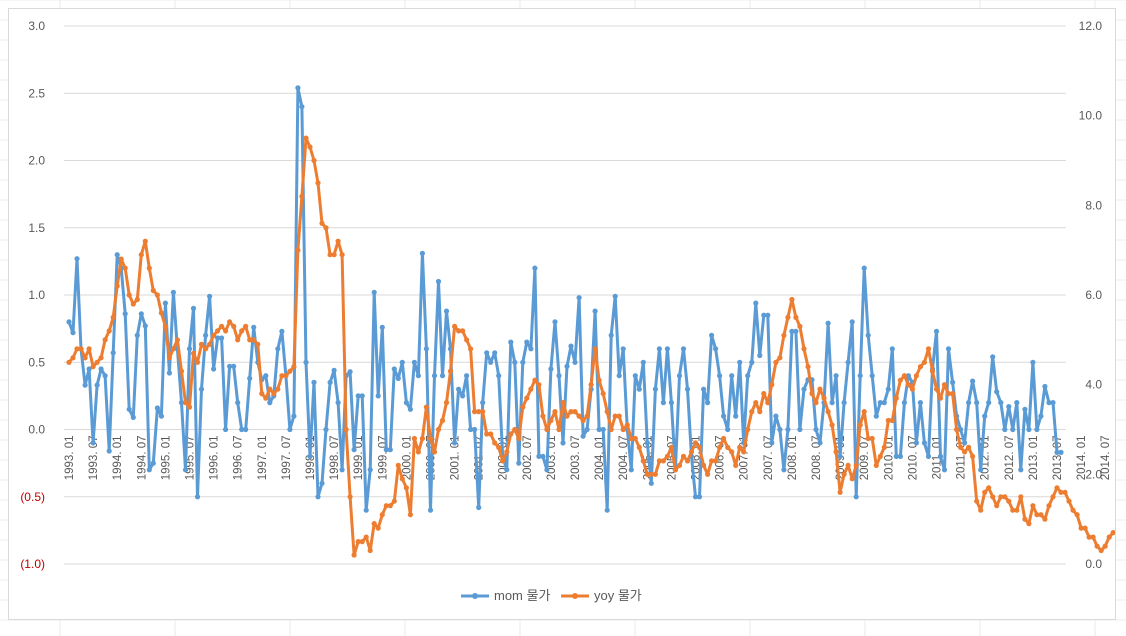 Image resolution: width=1126 pixels, height=636 pixels. Describe the element at coordinates (36, 362) in the screenshot. I see `y-left-tick-label: 0.5` at that location.